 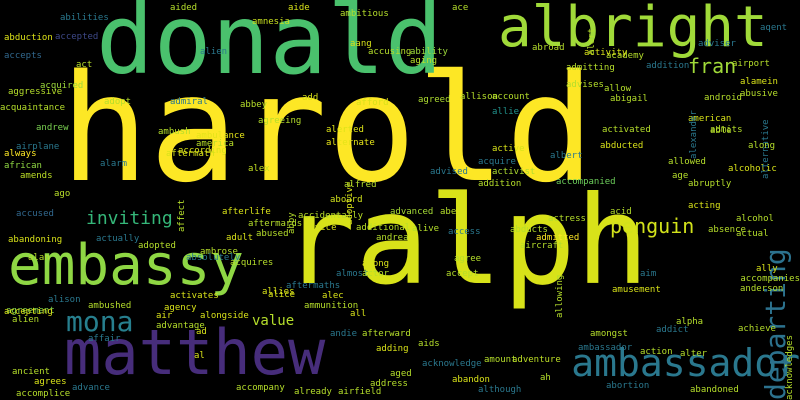 I want to click on word-abused: abused, so click(x=272, y=234).